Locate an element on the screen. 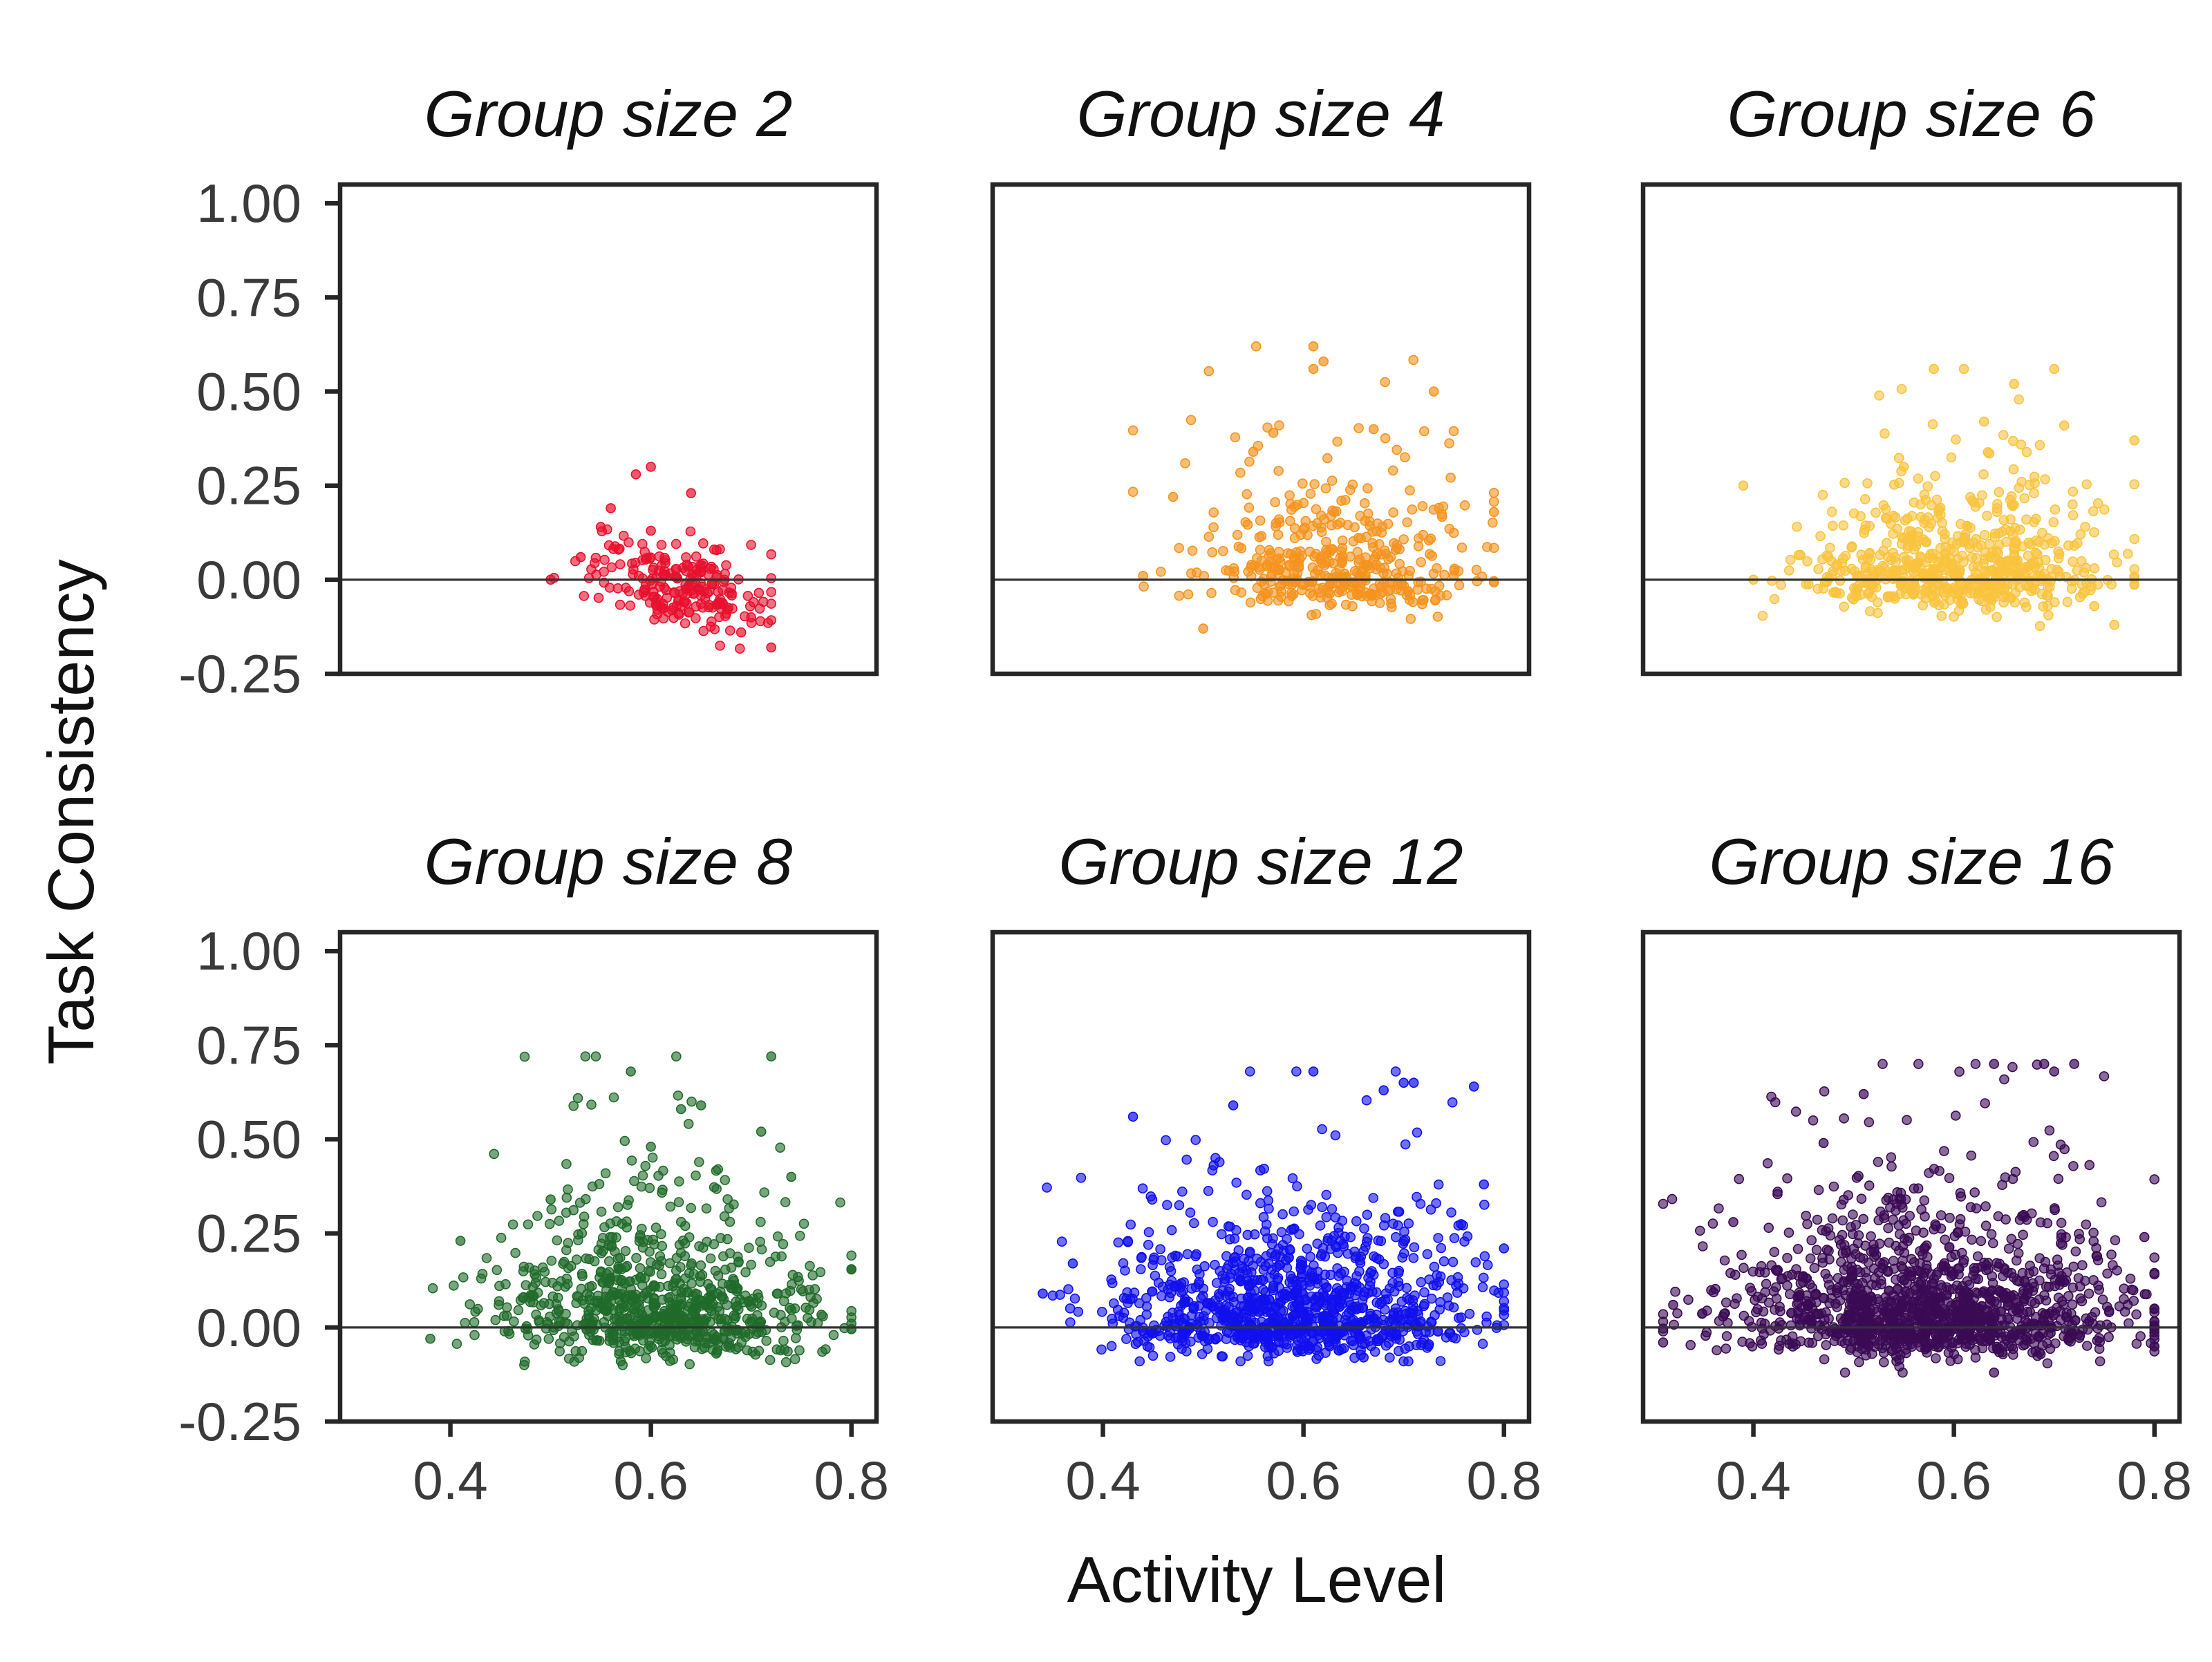 The image size is (2212, 1662). panel-title: Group size 4 is located at coordinates (1261, 113).